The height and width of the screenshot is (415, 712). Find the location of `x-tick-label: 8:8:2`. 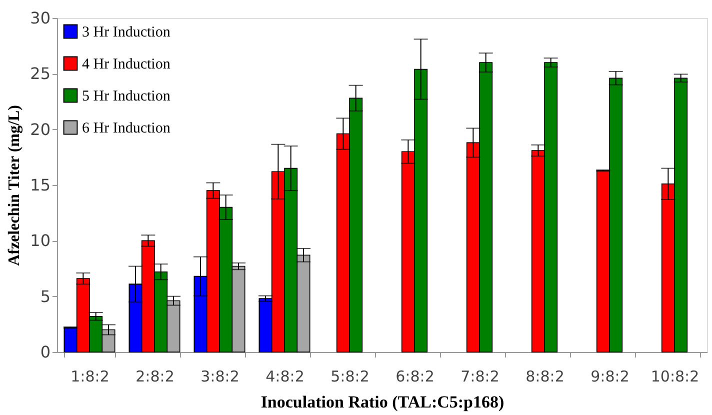

x-tick-label: 8:8:2 is located at coordinates (545, 377).